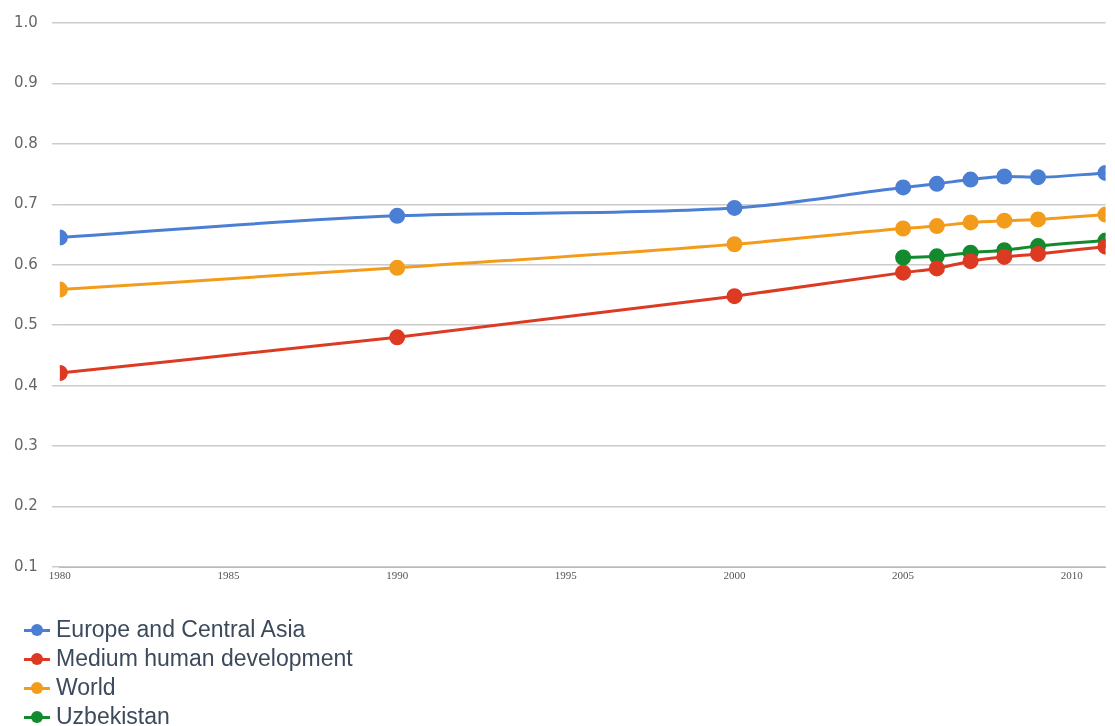 This screenshot has width=1115, height=726. What do you see at coordinates (113, 714) in the screenshot?
I see `legend-label: Uzbekistan` at bounding box center [113, 714].